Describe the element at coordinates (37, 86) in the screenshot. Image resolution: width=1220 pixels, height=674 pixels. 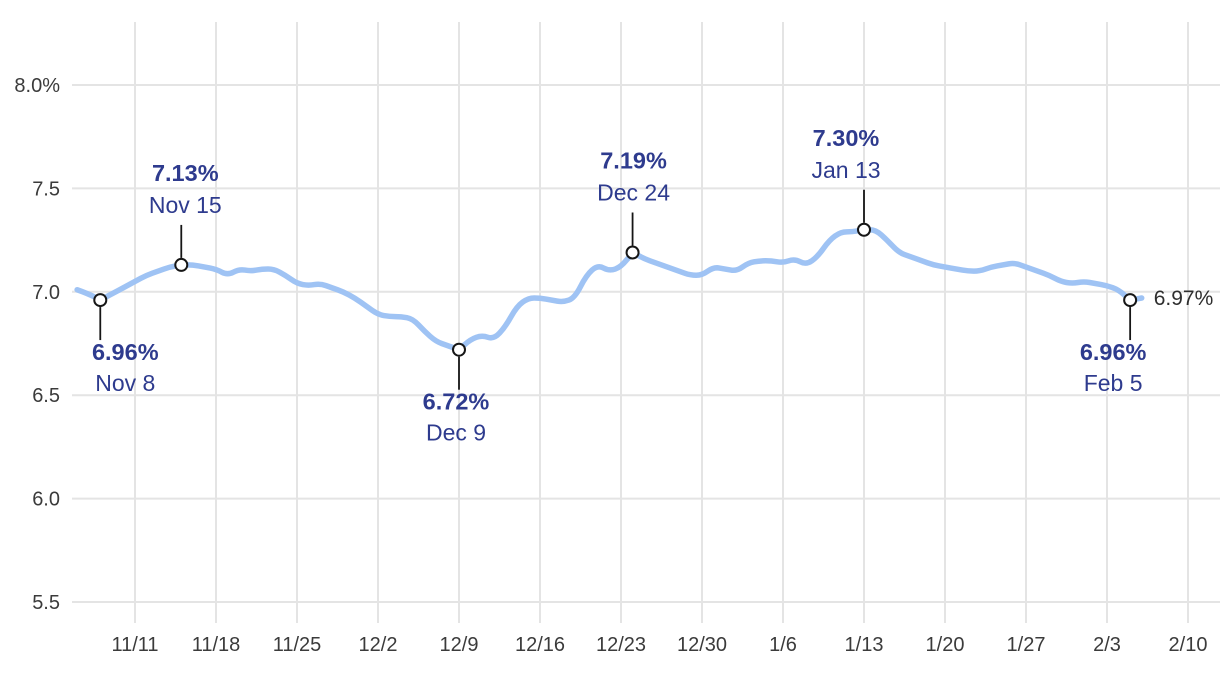
I see `y-tick-label: 8.0%` at that location.